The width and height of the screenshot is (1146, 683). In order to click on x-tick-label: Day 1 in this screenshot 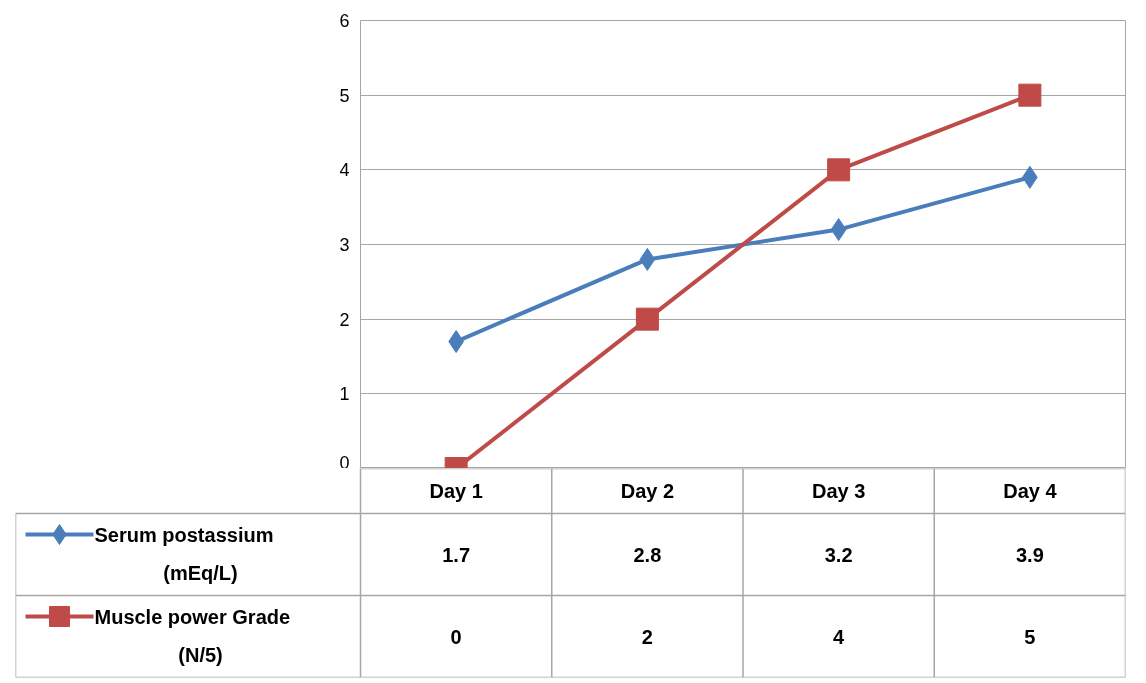, I will do `click(456, 491)`.